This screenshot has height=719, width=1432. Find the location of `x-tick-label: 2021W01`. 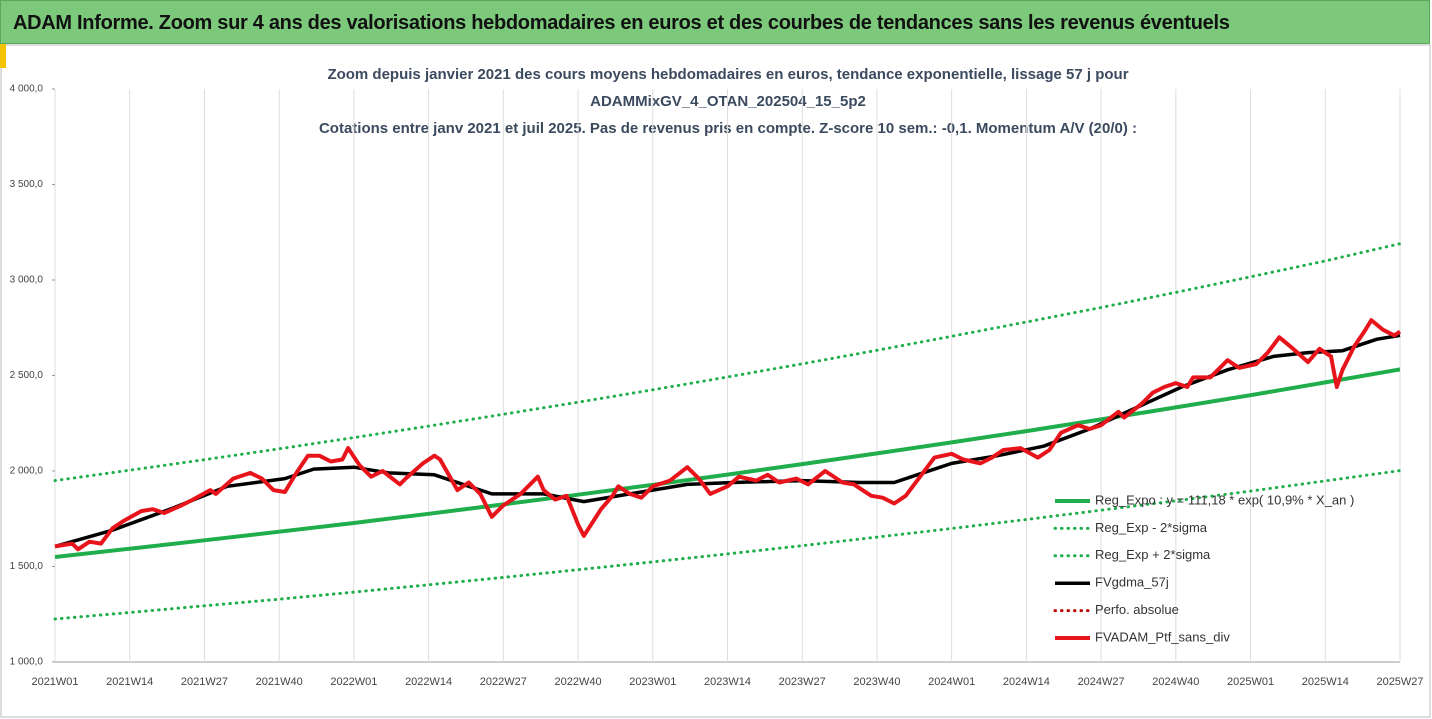

x-tick-label: 2021W01 is located at coordinates (54, 682).